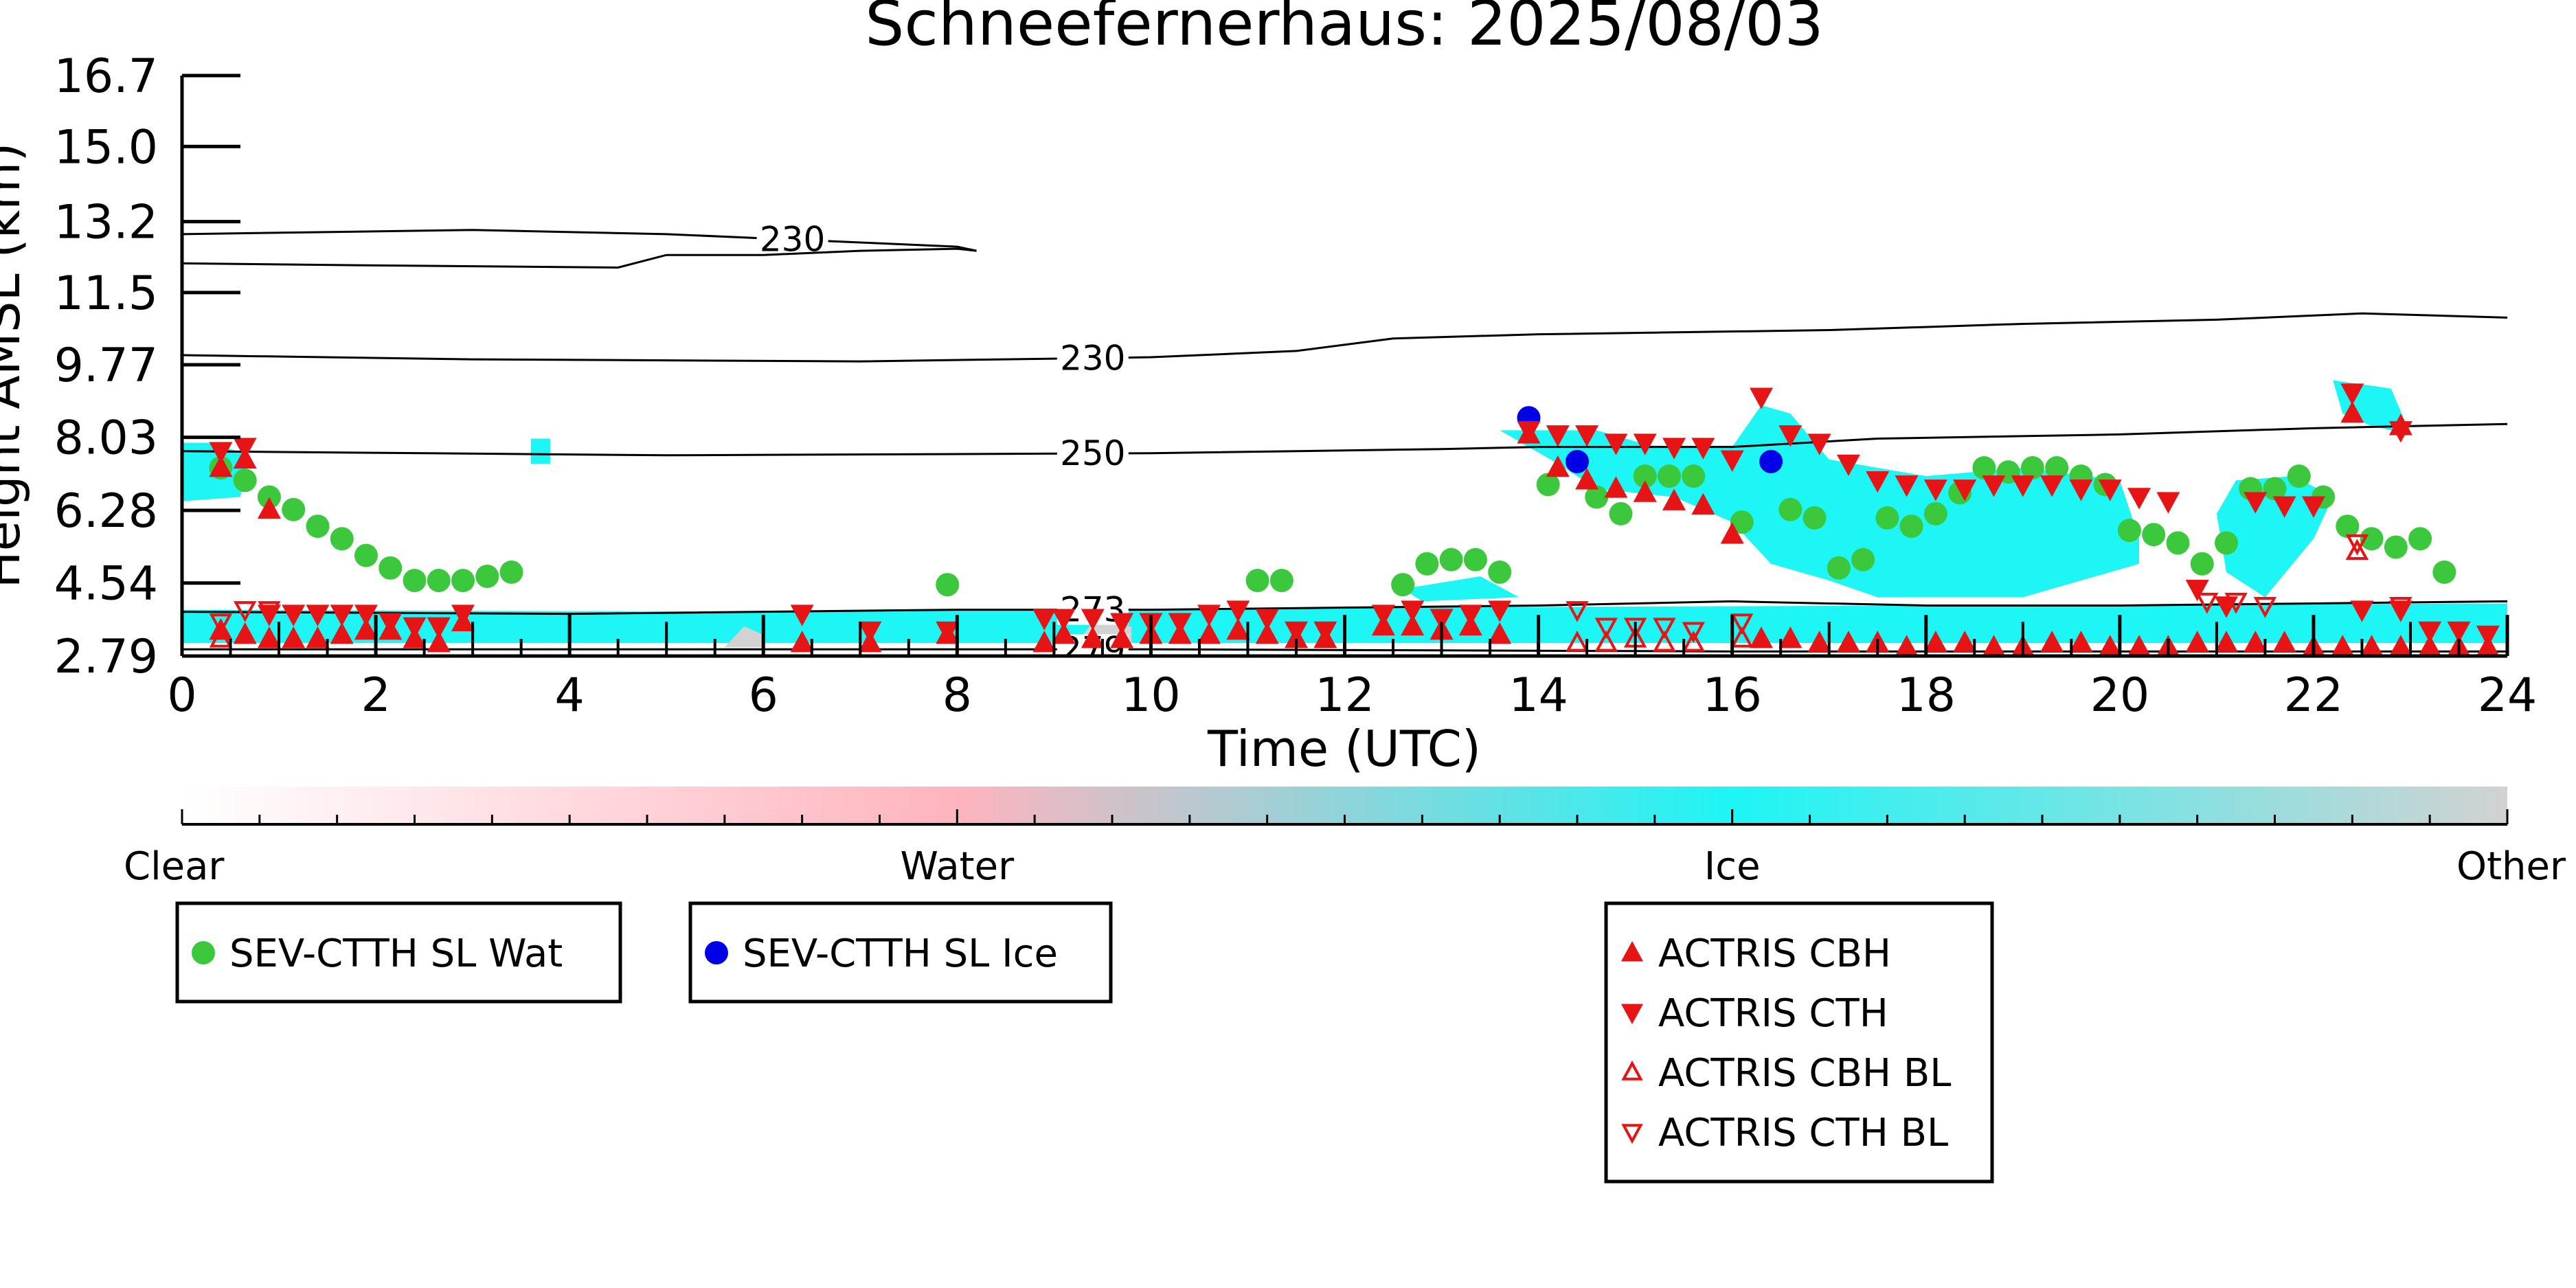  I want to click on legend-label: ACTRIS CTH BL, so click(1803, 1133).